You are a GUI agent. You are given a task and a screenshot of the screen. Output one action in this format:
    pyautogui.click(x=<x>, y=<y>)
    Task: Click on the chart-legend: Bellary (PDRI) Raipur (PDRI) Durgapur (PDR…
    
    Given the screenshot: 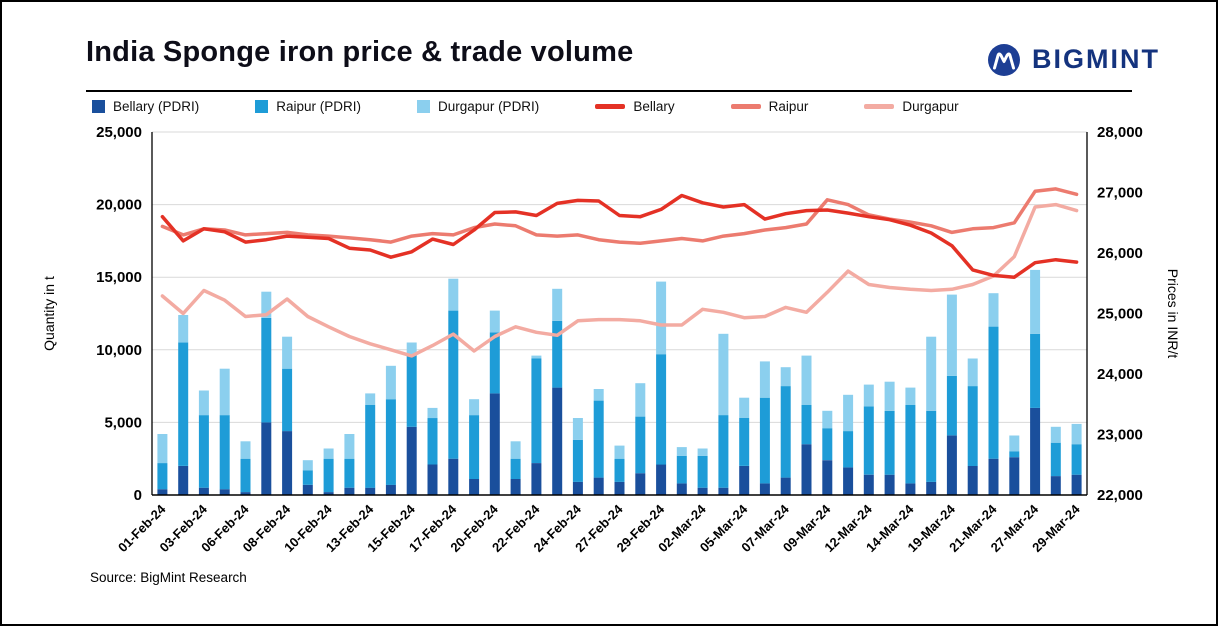 What is the action you would take?
    pyautogui.click(x=525, y=106)
    